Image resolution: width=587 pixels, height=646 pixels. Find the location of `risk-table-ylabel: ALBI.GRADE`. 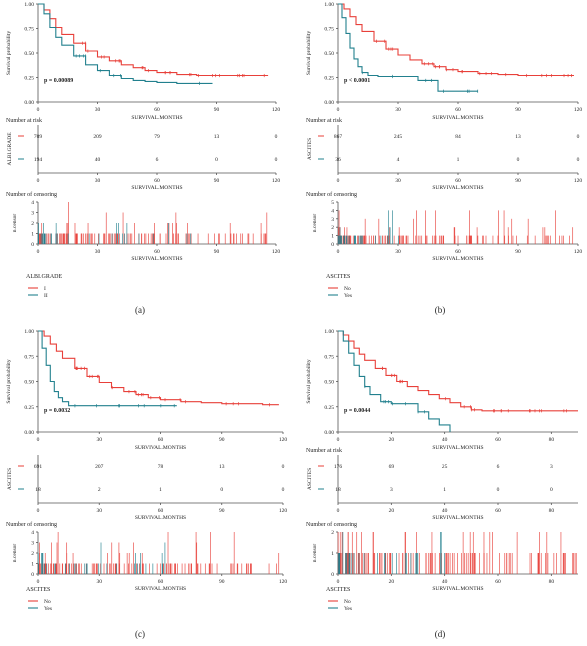

risk-table-ylabel: ALBI.GRADE is located at coordinates (10, 149).